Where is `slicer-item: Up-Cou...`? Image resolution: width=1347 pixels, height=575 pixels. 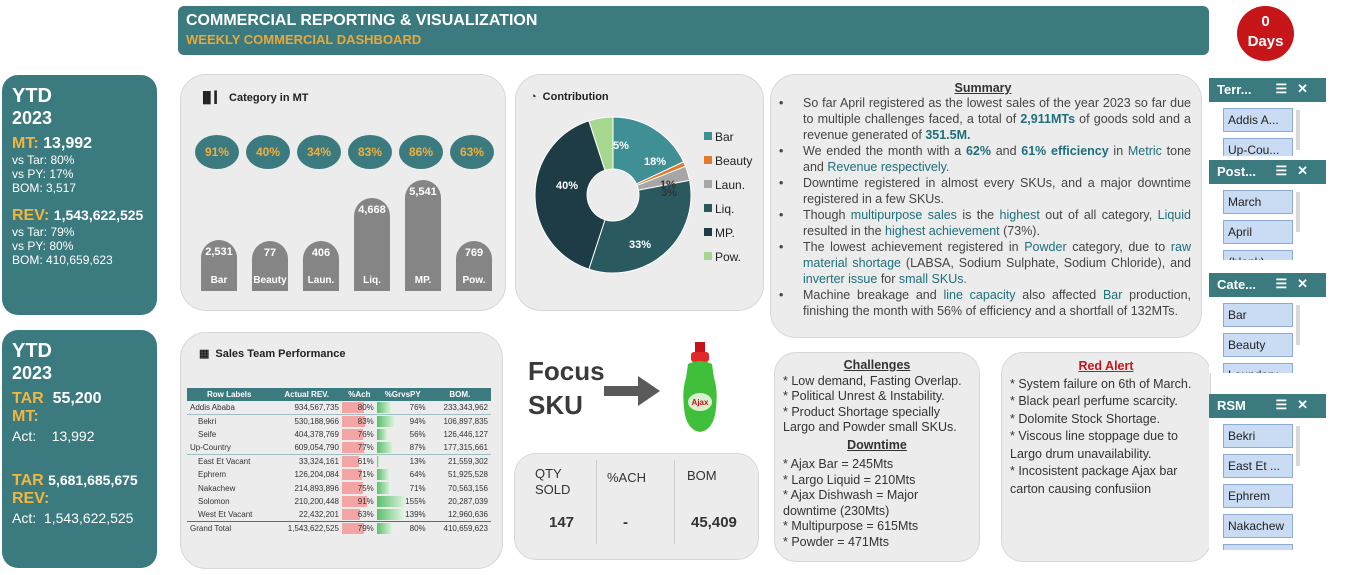 slicer-item: Up-Cou... is located at coordinates (1258, 147).